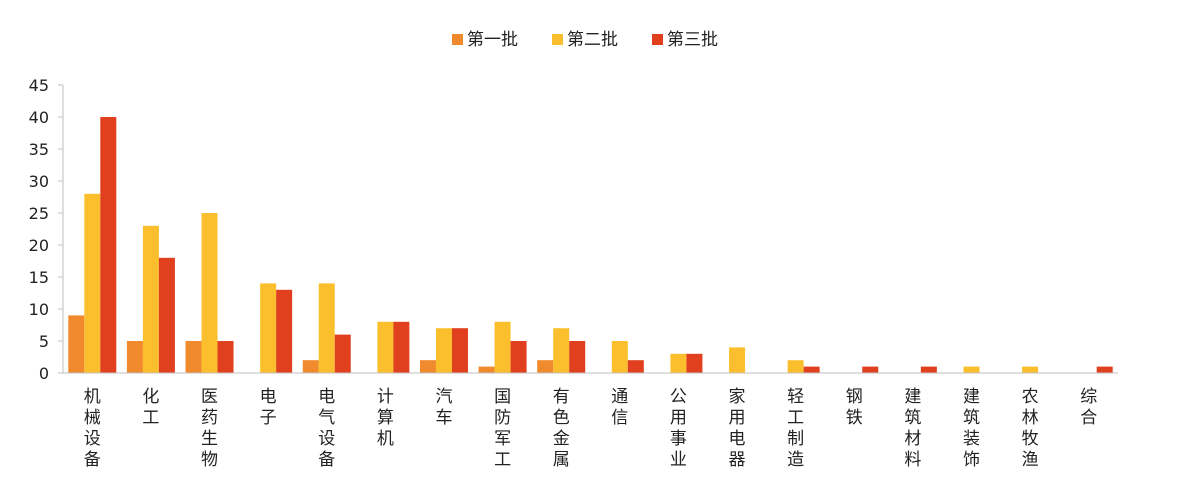 Image resolution: width=1177 pixels, height=492 pixels. Describe the element at coordinates (39, 277) in the screenshot. I see `y-tick-label: 15` at that location.